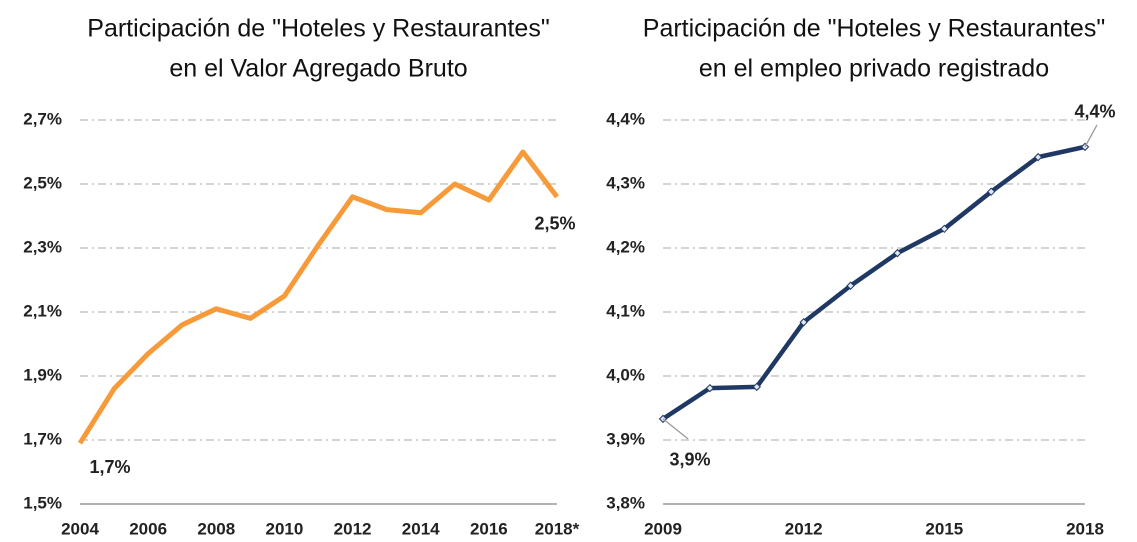  I want to click on y-tick-label: 2,1%, so click(42, 310).